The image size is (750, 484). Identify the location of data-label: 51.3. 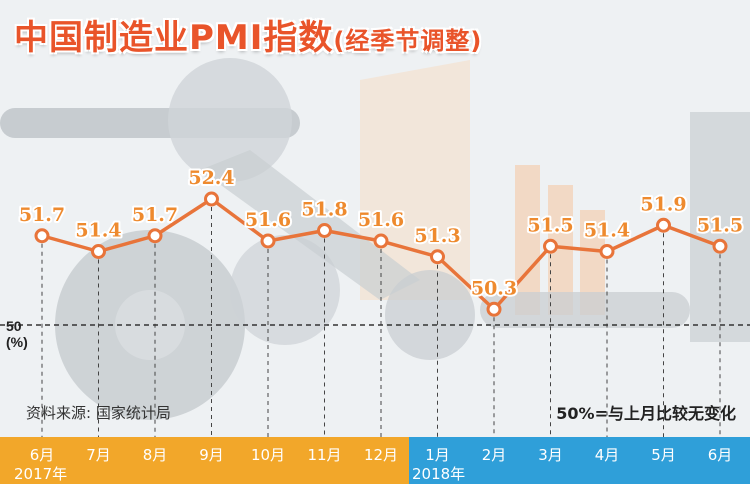
(437, 236).